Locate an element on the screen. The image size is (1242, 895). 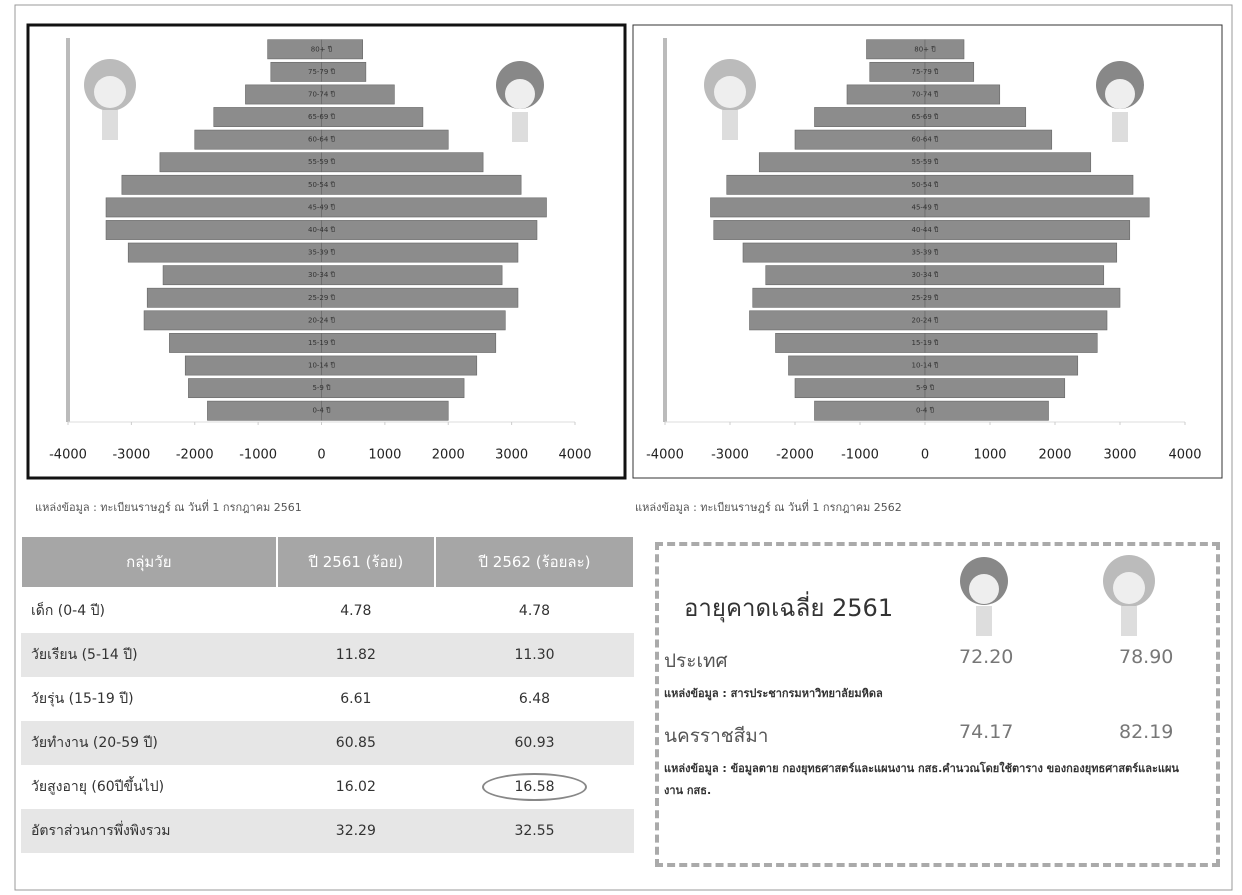
table-cell: เด็ก (0-4 ปี) is located at coordinates (68, 611).